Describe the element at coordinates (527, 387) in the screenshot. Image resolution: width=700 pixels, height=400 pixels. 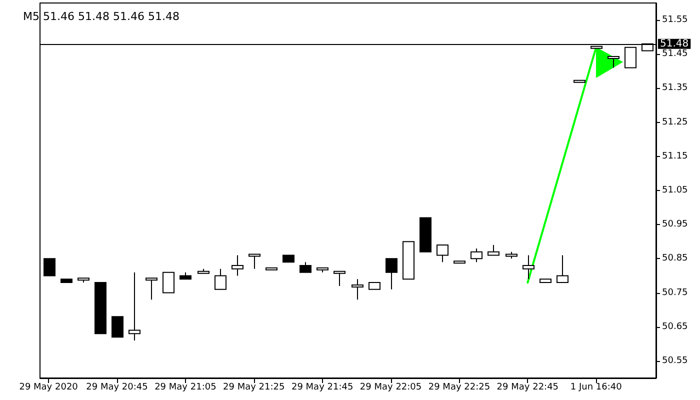
I see `x-tick-label: 29 May 22:45` at that location.